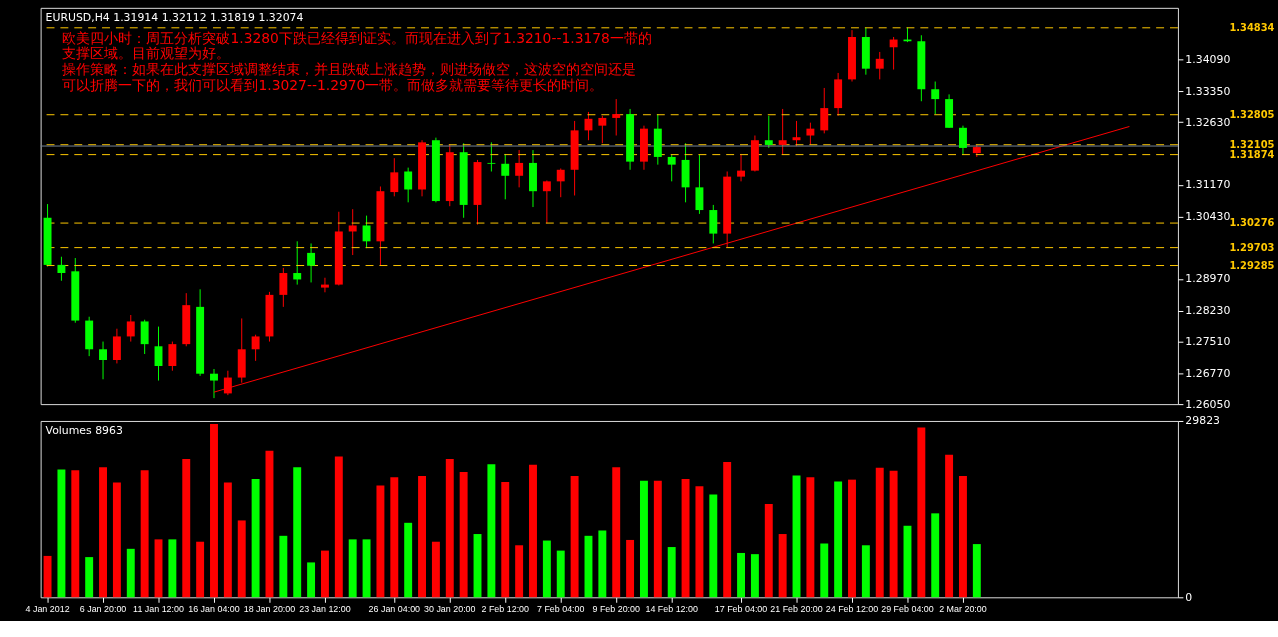 The width and height of the screenshot is (1278, 637). I want to click on y-tick-label: 1.28230, so click(1208, 311).